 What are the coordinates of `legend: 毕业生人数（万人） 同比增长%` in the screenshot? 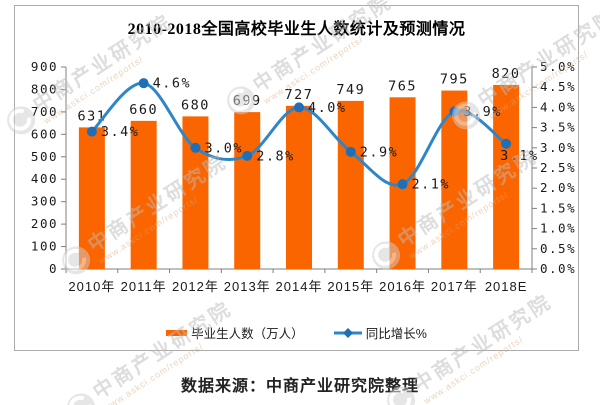 It's located at (296, 332).